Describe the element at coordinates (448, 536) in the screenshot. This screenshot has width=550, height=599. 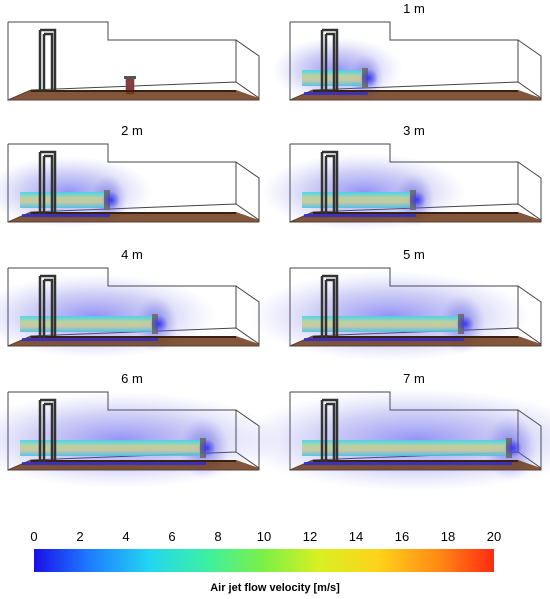
I see `colorbar-tick-label: 18` at that location.